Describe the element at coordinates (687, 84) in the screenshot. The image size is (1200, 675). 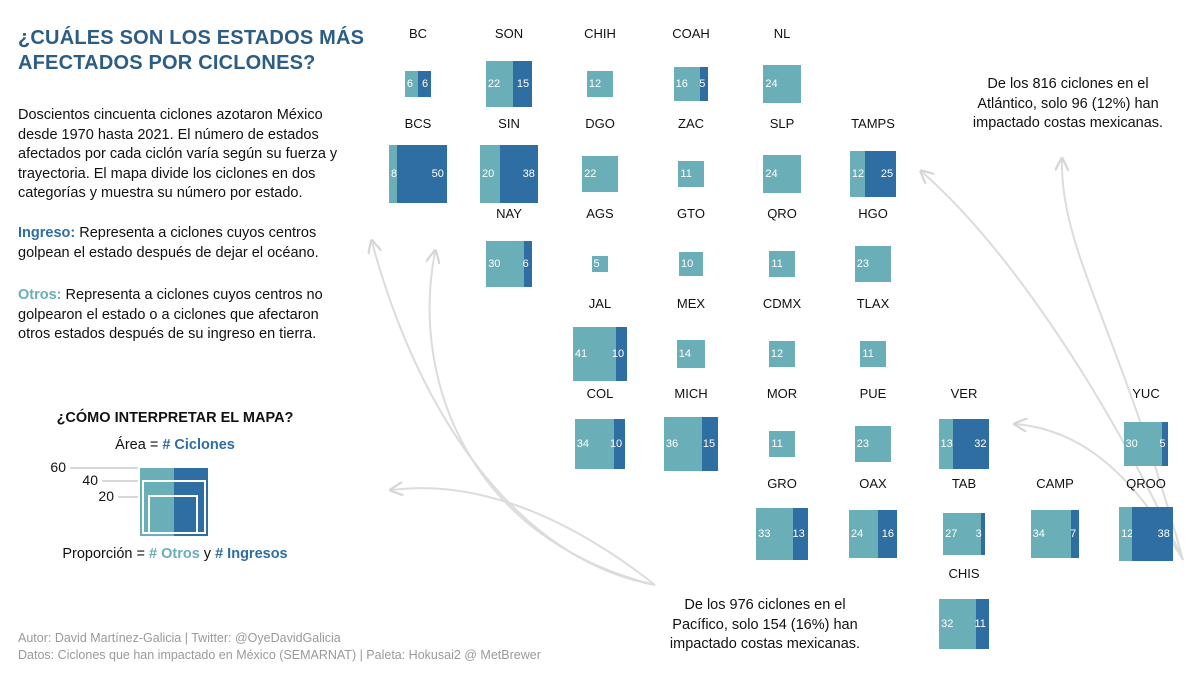
I see `otros-bar: 16` at that location.